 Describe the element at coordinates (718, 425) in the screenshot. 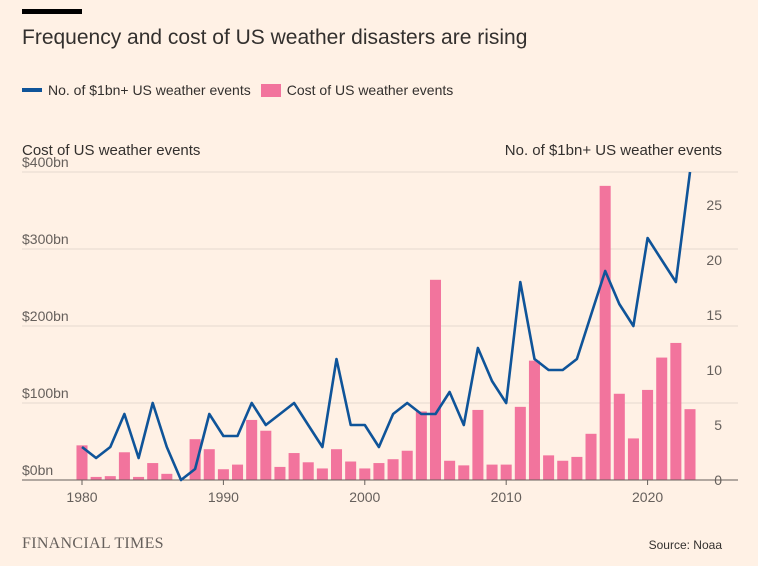

I see `y-right-tick-label: 5` at that location.